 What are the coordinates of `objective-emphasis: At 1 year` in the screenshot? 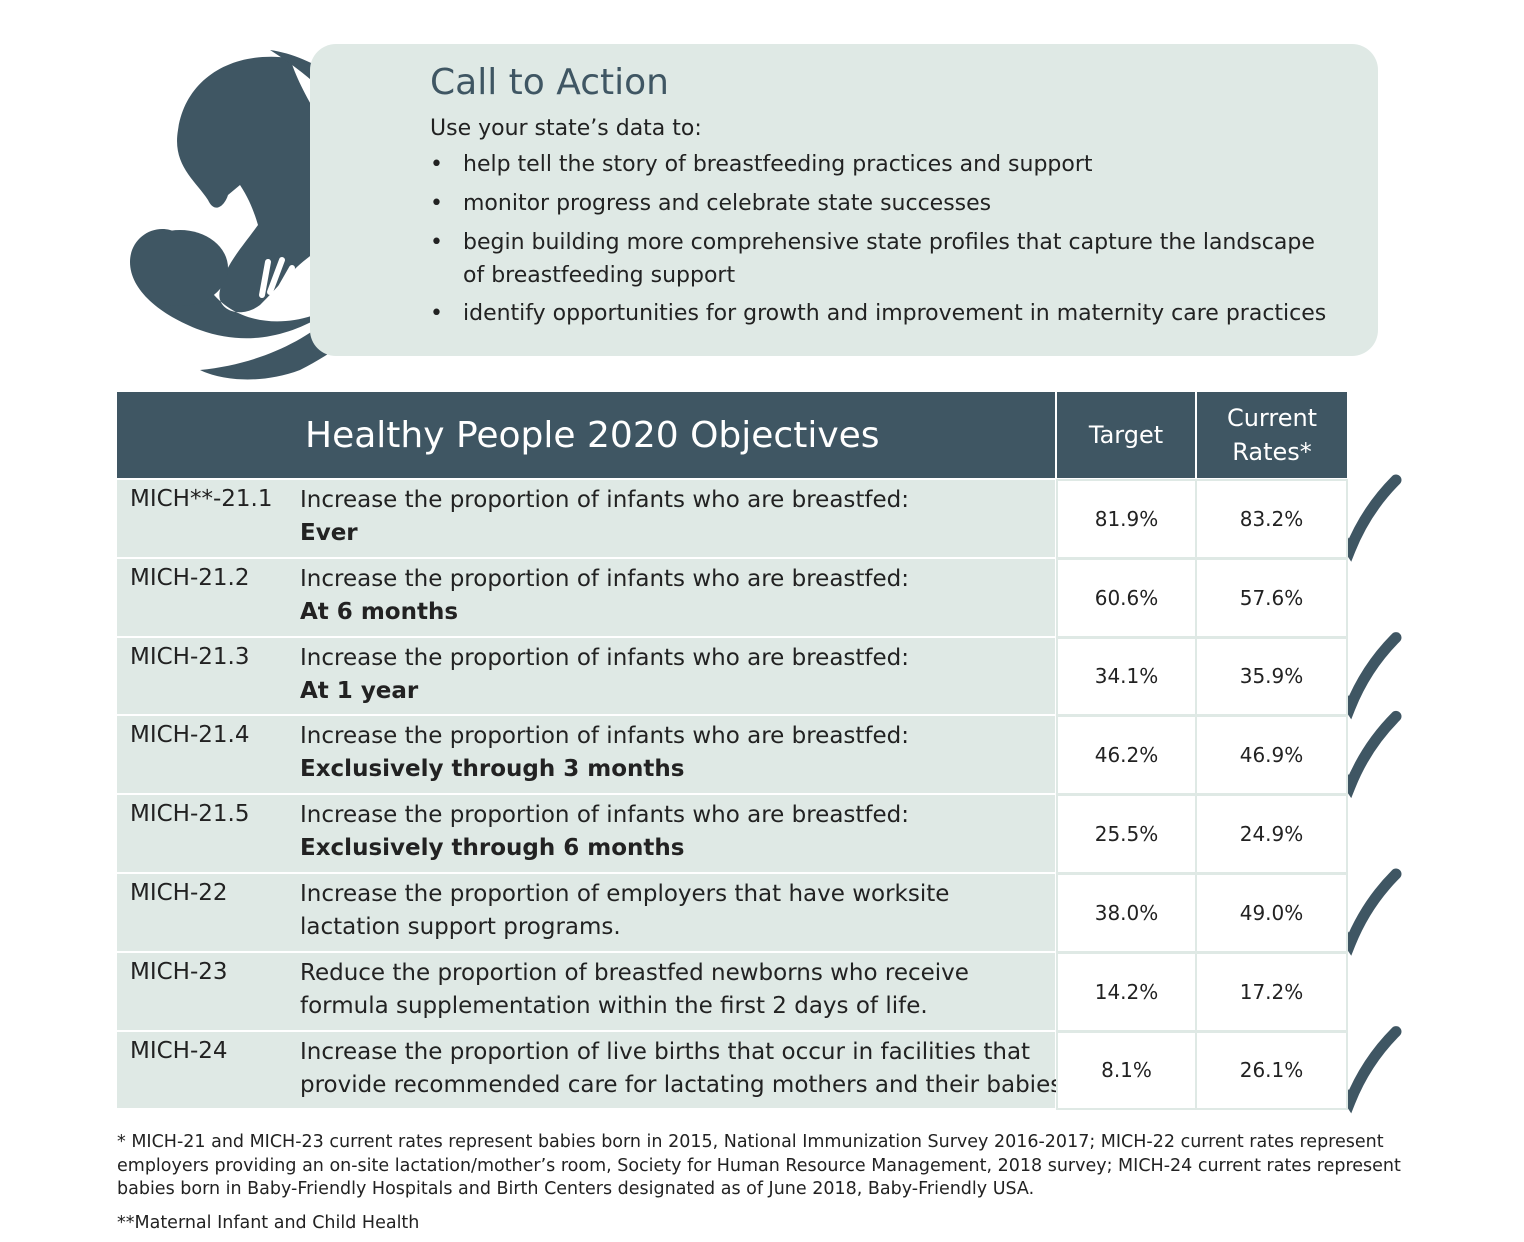 It's located at (359, 690).